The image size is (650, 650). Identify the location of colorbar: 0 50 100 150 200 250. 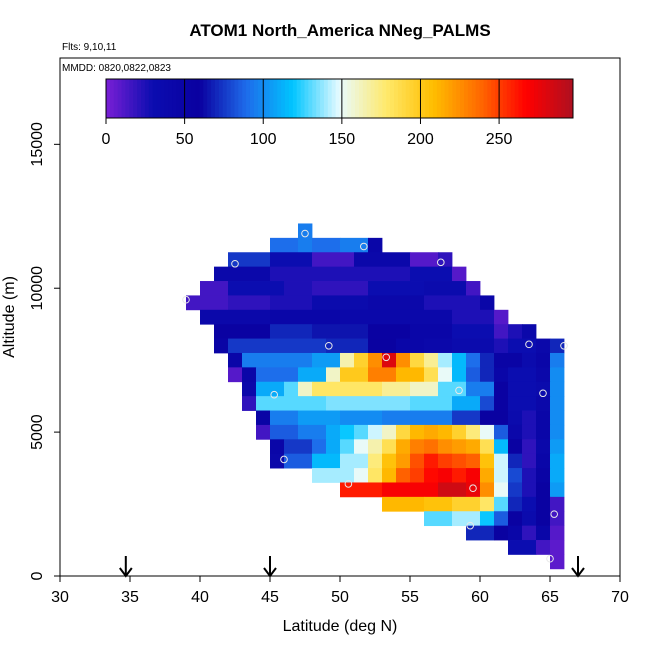
(338, 113).